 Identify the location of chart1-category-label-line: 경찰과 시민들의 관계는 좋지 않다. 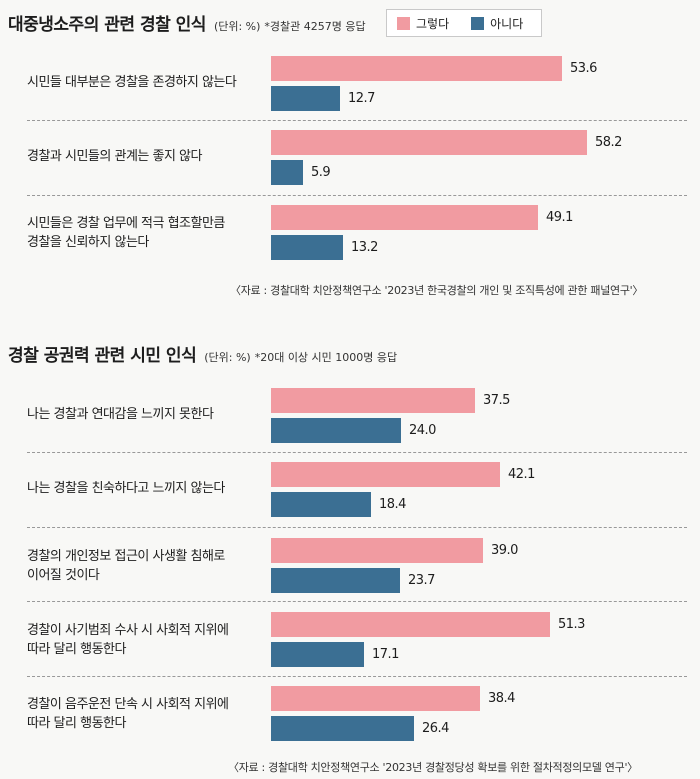
(114, 156).